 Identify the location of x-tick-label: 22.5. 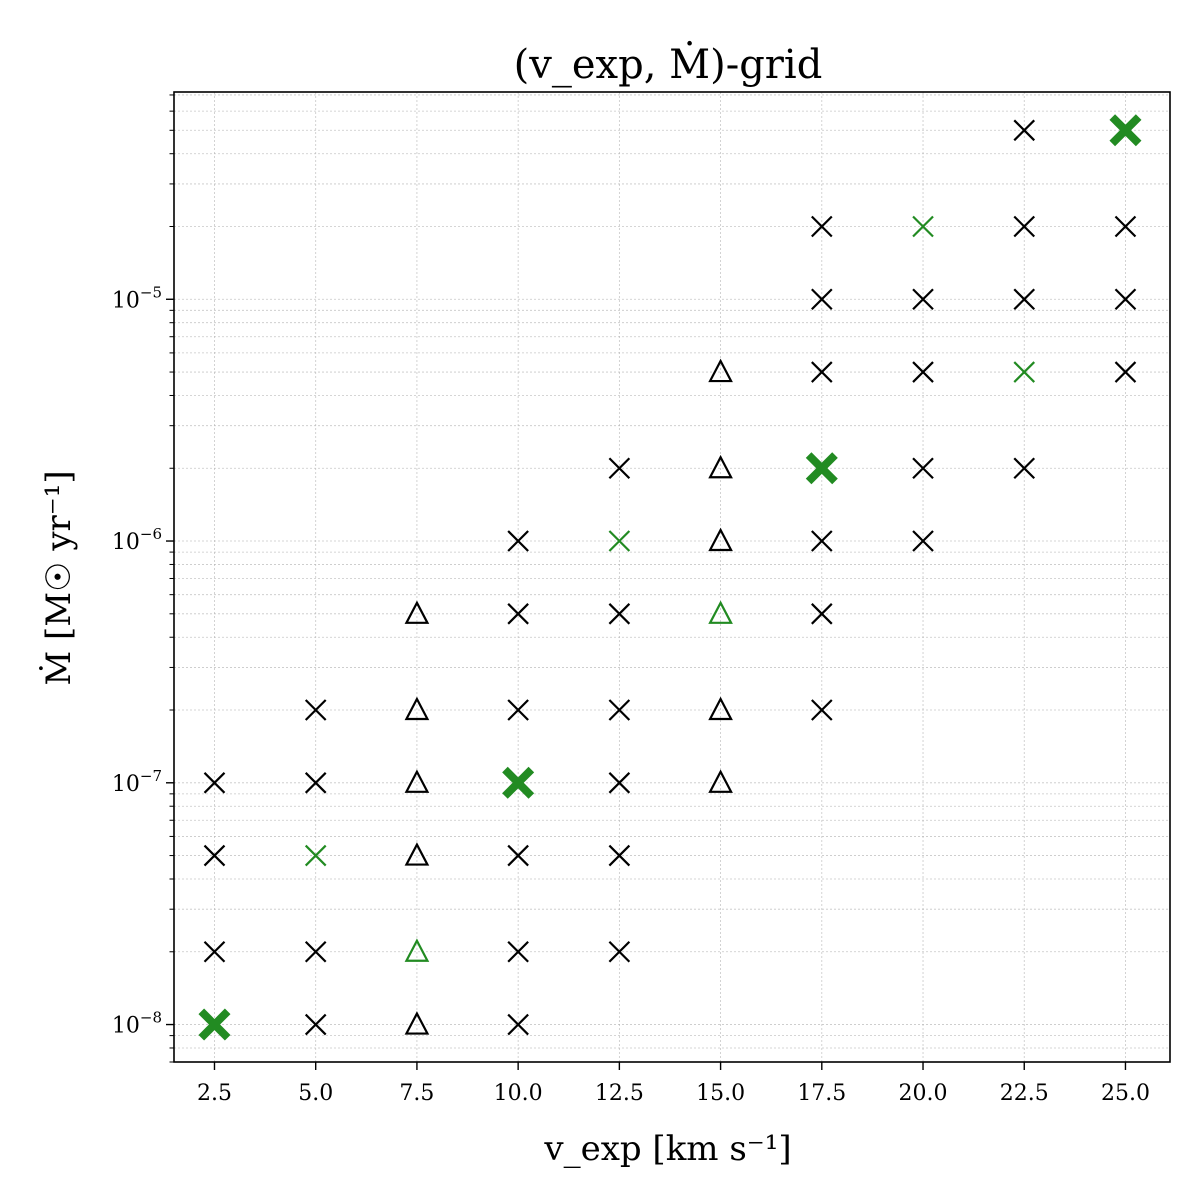
(1024, 1093).